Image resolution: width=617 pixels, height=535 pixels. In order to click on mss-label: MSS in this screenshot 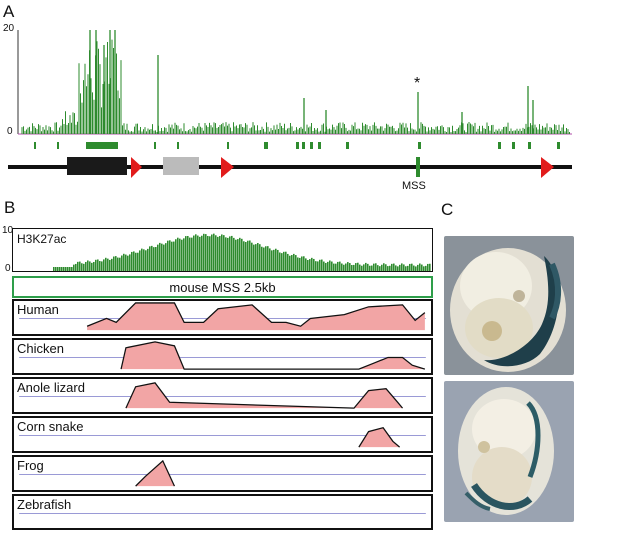, I will do `click(414, 186)`.